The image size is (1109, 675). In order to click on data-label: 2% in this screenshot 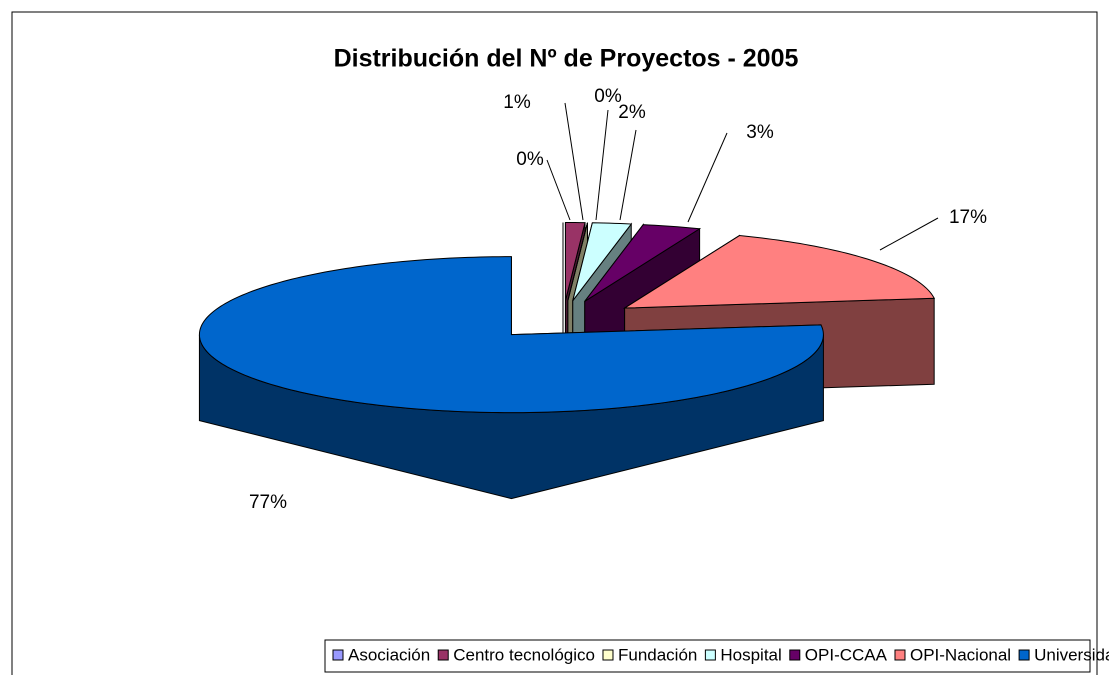, I will do `click(632, 112)`.